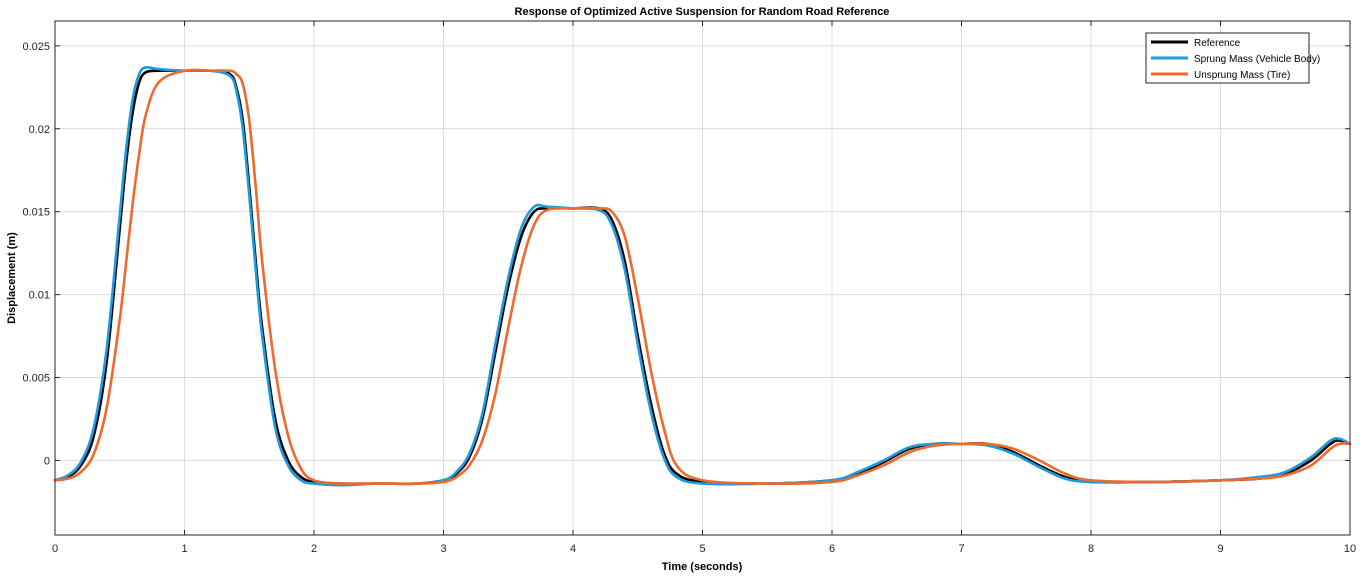  What do you see at coordinates (1257, 59) in the screenshot?
I see `legend-label-sprung-mass: Sprung Mass (Vehicle Body)` at bounding box center [1257, 59].